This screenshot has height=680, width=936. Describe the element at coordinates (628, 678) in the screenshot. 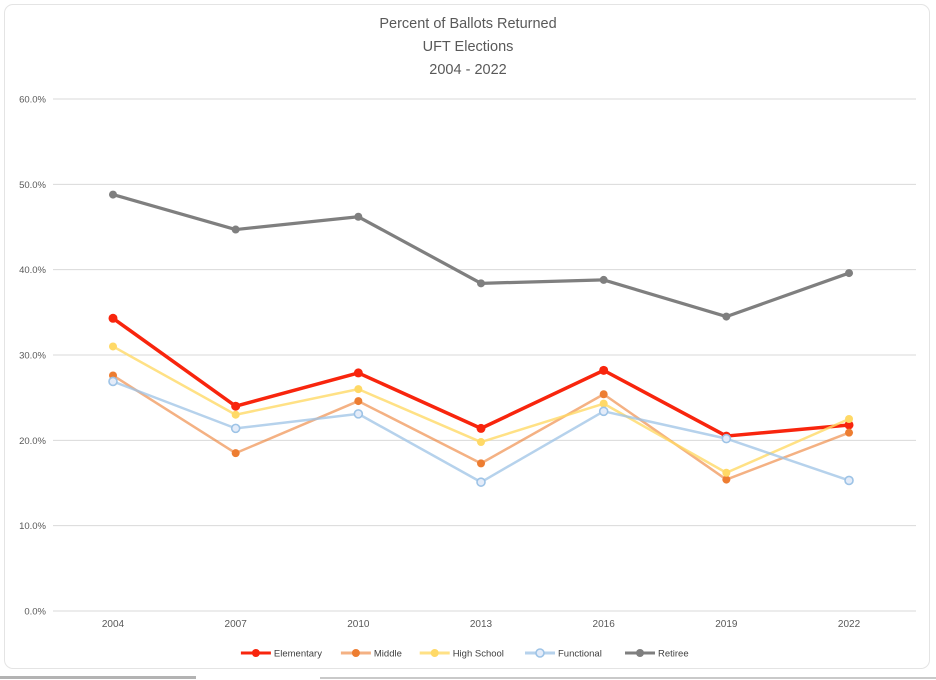

I see `window-edge-right-bar` at that location.